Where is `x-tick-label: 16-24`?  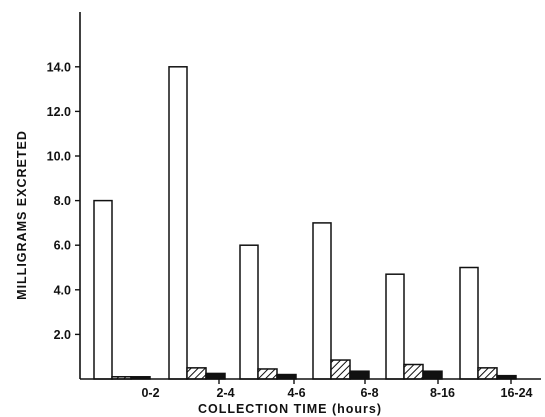 x-tick-label: 16-24 is located at coordinates (517, 393).